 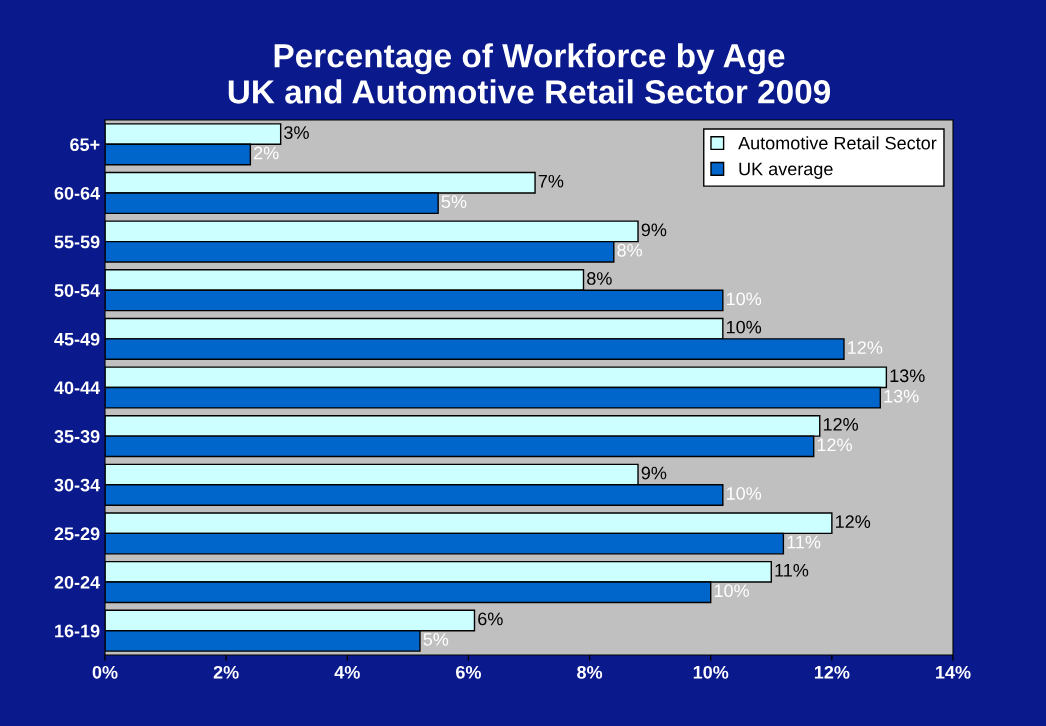 I want to click on y-tick-label: 50-54, so click(x=77, y=290).